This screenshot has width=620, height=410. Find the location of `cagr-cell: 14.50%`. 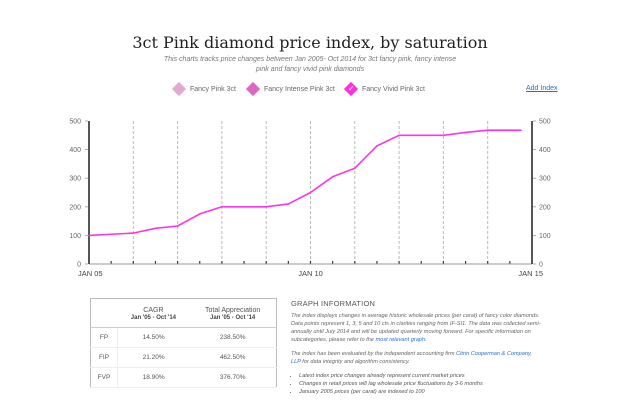

cagr-cell: 14.50% is located at coordinates (153, 337).